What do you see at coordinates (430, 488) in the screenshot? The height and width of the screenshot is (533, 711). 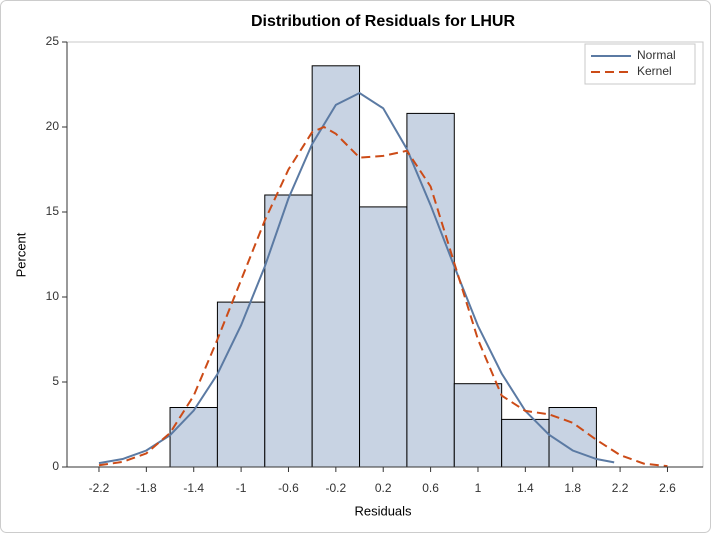 I see `x-tick-label: 0.6` at bounding box center [430, 488].